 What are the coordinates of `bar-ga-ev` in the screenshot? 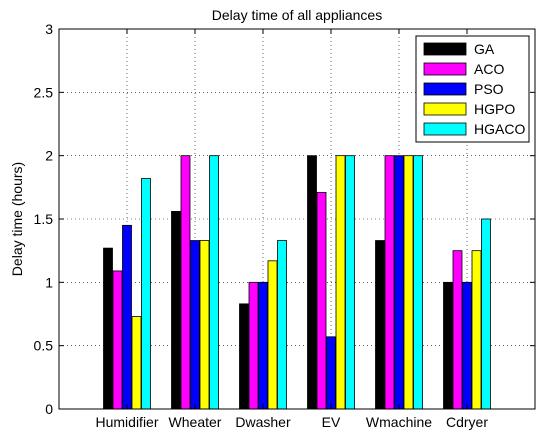 It's located at (312, 282).